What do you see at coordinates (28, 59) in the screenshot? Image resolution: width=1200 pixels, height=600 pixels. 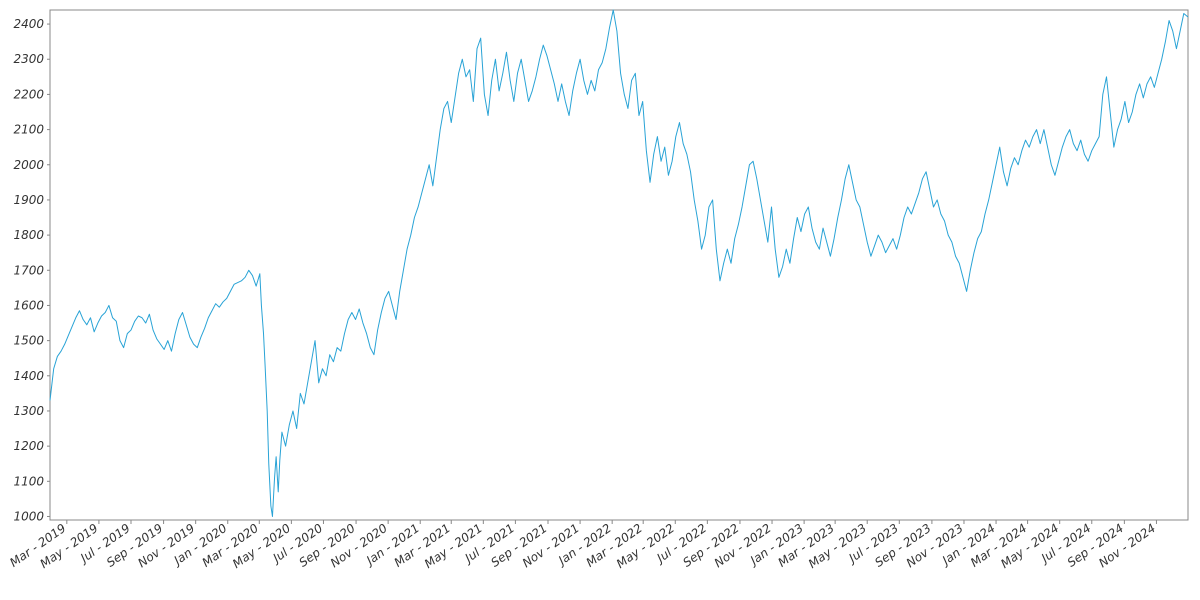 I see `y-tick-label: 2300` at bounding box center [28, 59].